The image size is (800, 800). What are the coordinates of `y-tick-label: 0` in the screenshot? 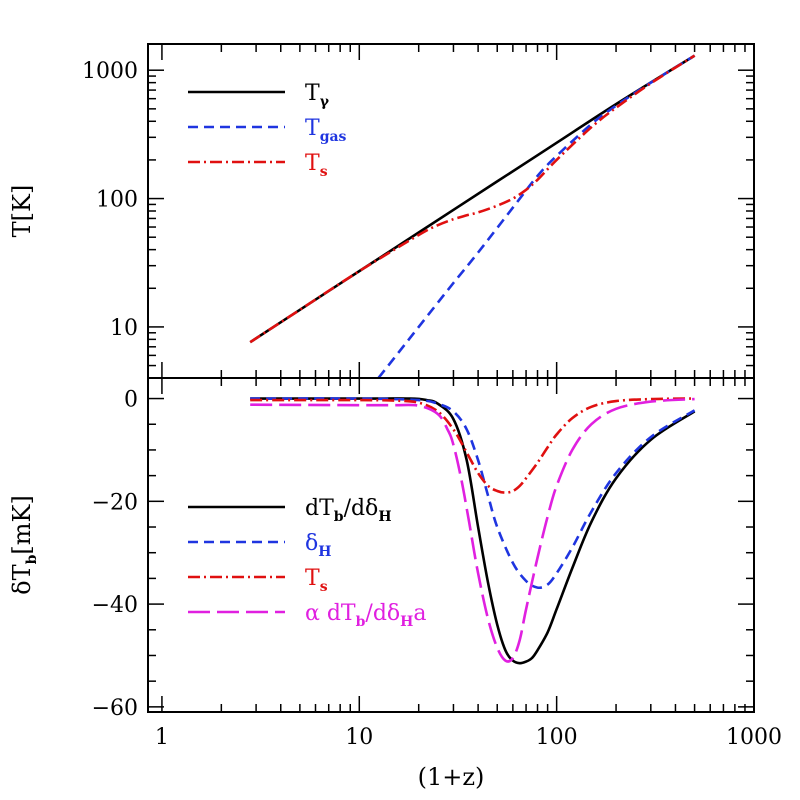 It's located at (131, 400).